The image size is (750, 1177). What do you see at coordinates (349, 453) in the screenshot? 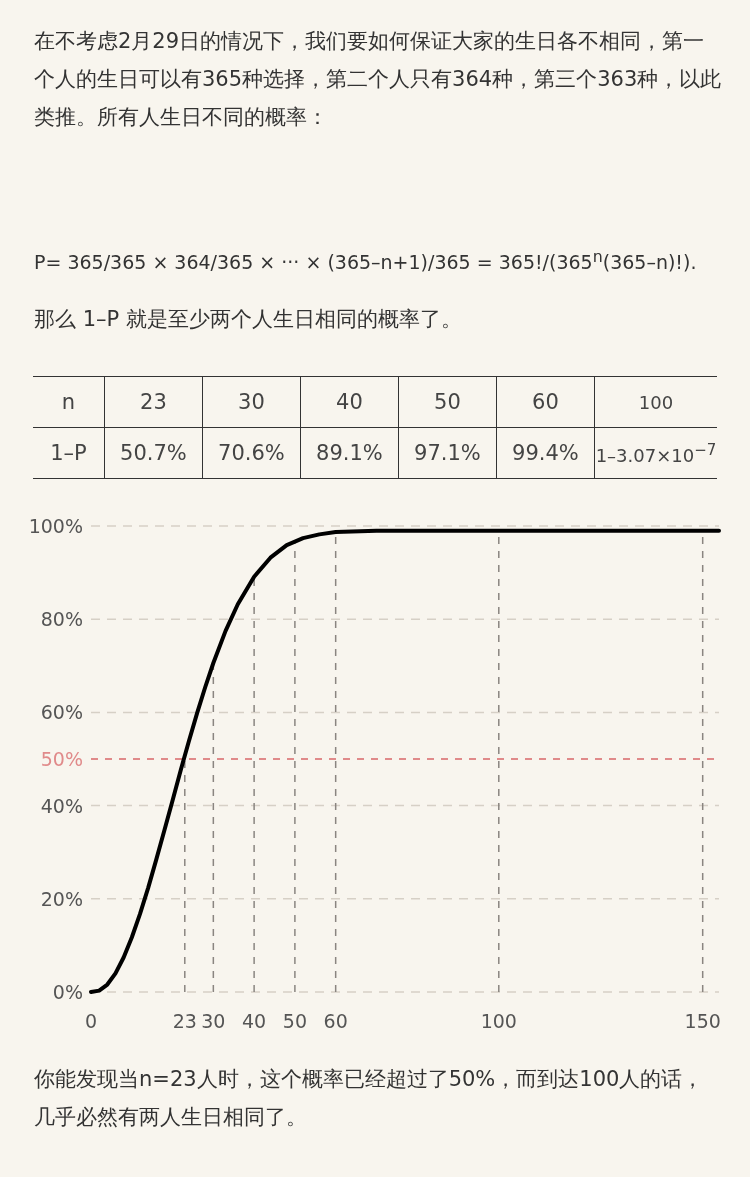
I see `text: 89.1%` at bounding box center [349, 453].